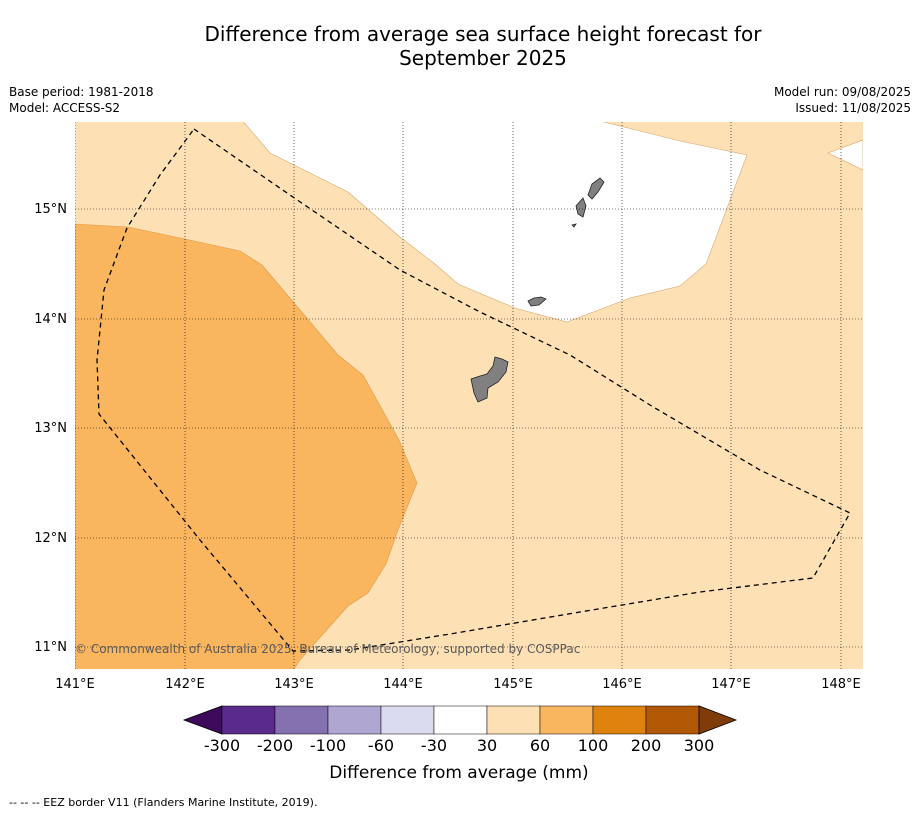  I want to click on lat-label: 14°N, so click(50, 319).